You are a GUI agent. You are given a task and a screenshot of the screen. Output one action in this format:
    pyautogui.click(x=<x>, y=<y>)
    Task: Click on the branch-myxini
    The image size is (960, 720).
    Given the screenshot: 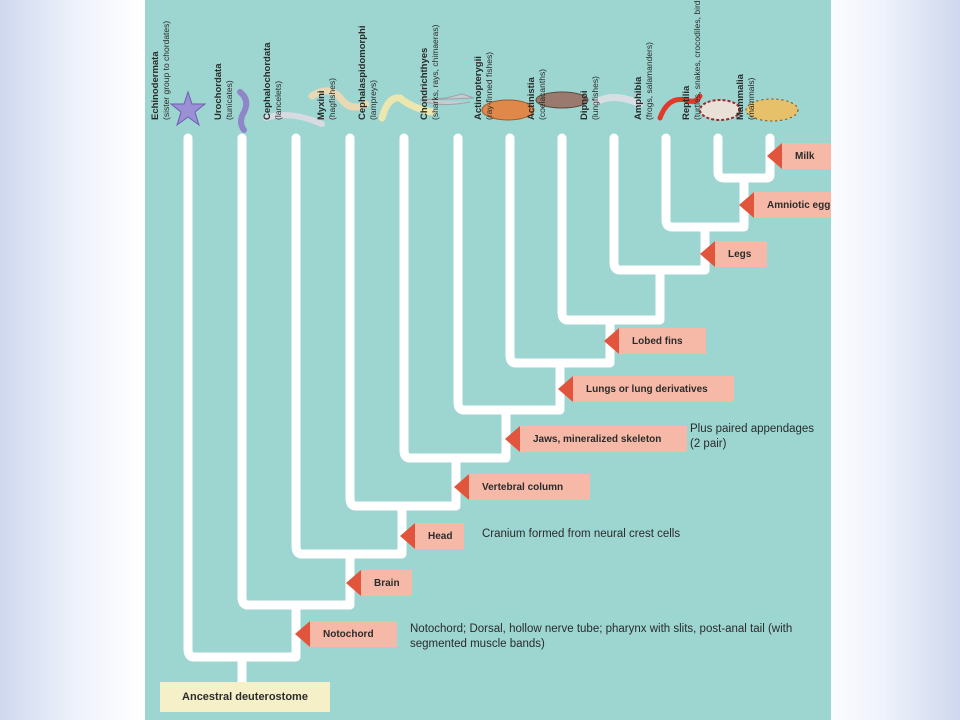 What is the action you would take?
    pyautogui.click(x=403, y=322)
    